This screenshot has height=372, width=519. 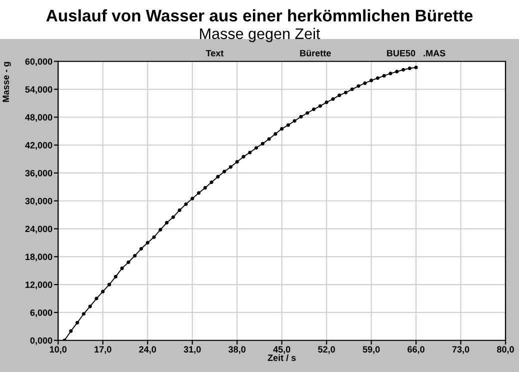 I want to click on x-tick-label: 45,0, so click(x=281, y=350).